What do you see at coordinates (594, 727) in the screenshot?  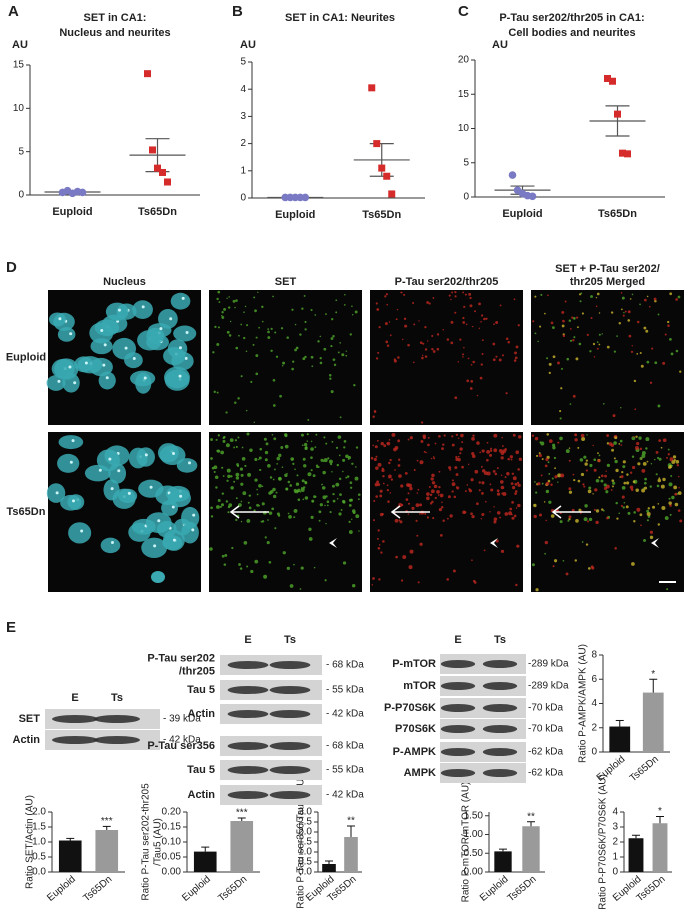 I see `y-tick-label: 2` at bounding box center [594, 727].